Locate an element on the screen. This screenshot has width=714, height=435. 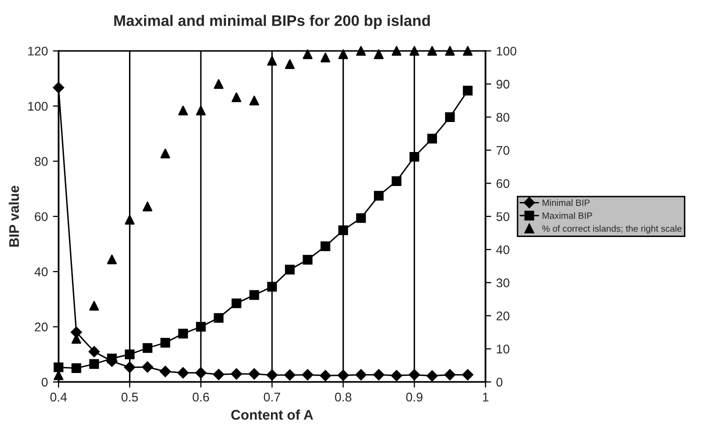
x-tick-label: 0.7 is located at coordinates (272, 397).